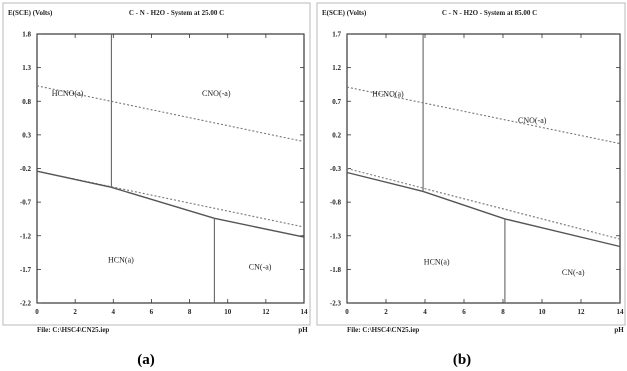 The image size is (627, 371). I want to click on chart-1-ytick-label: -0.8, so click(336, 203).